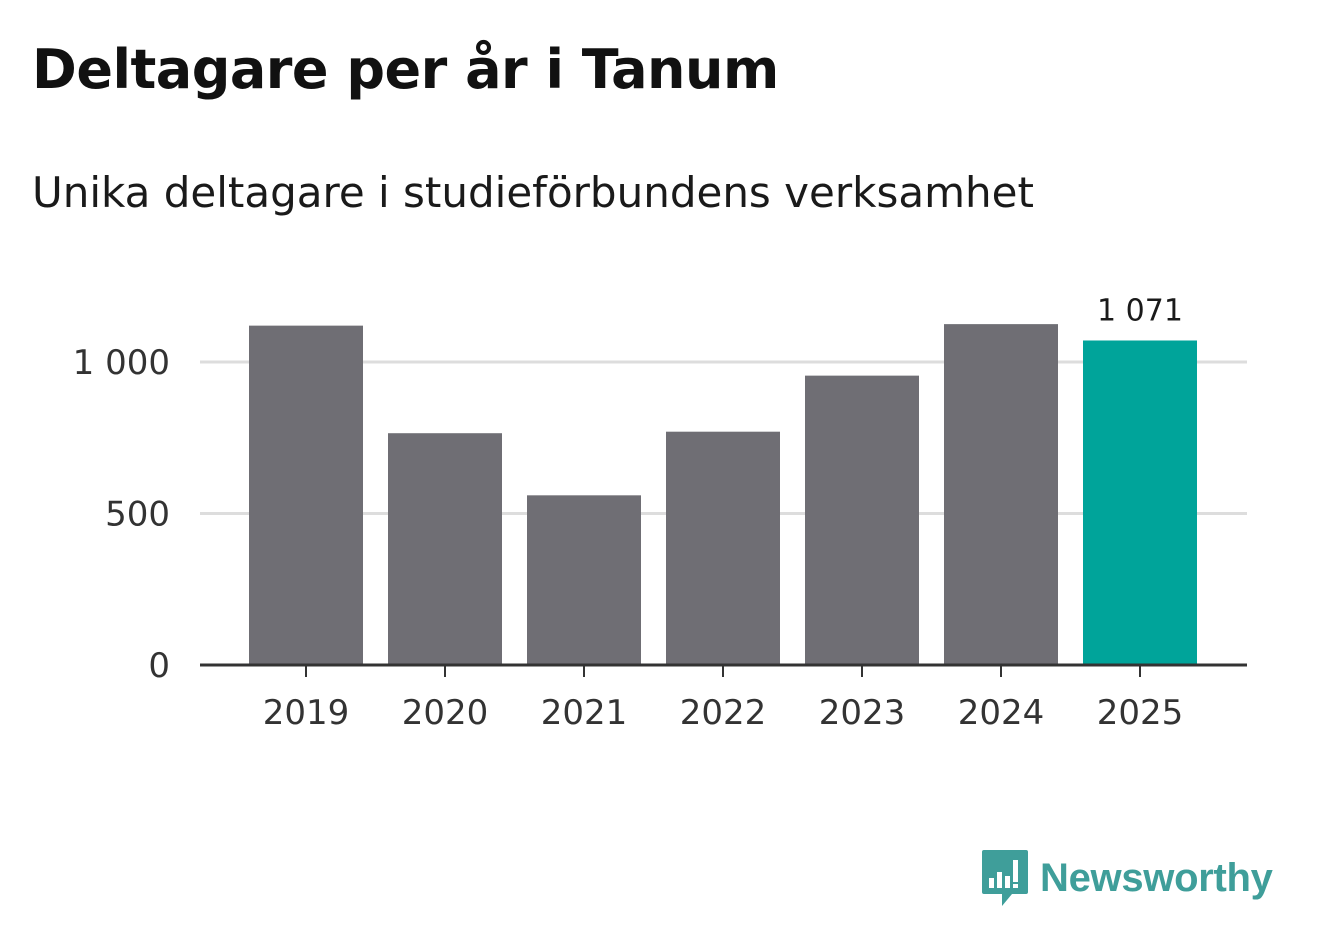 The width and height of the screenshot is (1322, 939). Describe the element at coordinates (159, 666) in the screenshot. I see `y-tick-label: 0` at that location.